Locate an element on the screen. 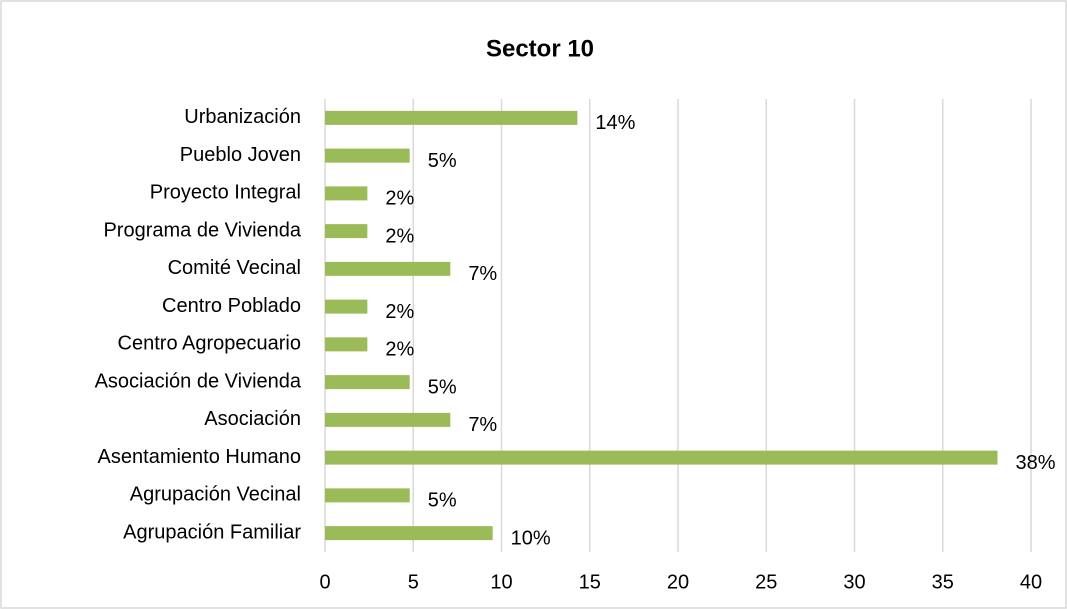 Image resolution: width=1067 pixels, height=609 pixels. y-tick-label: Pueblo Joven is located at coordinates (240, 155).